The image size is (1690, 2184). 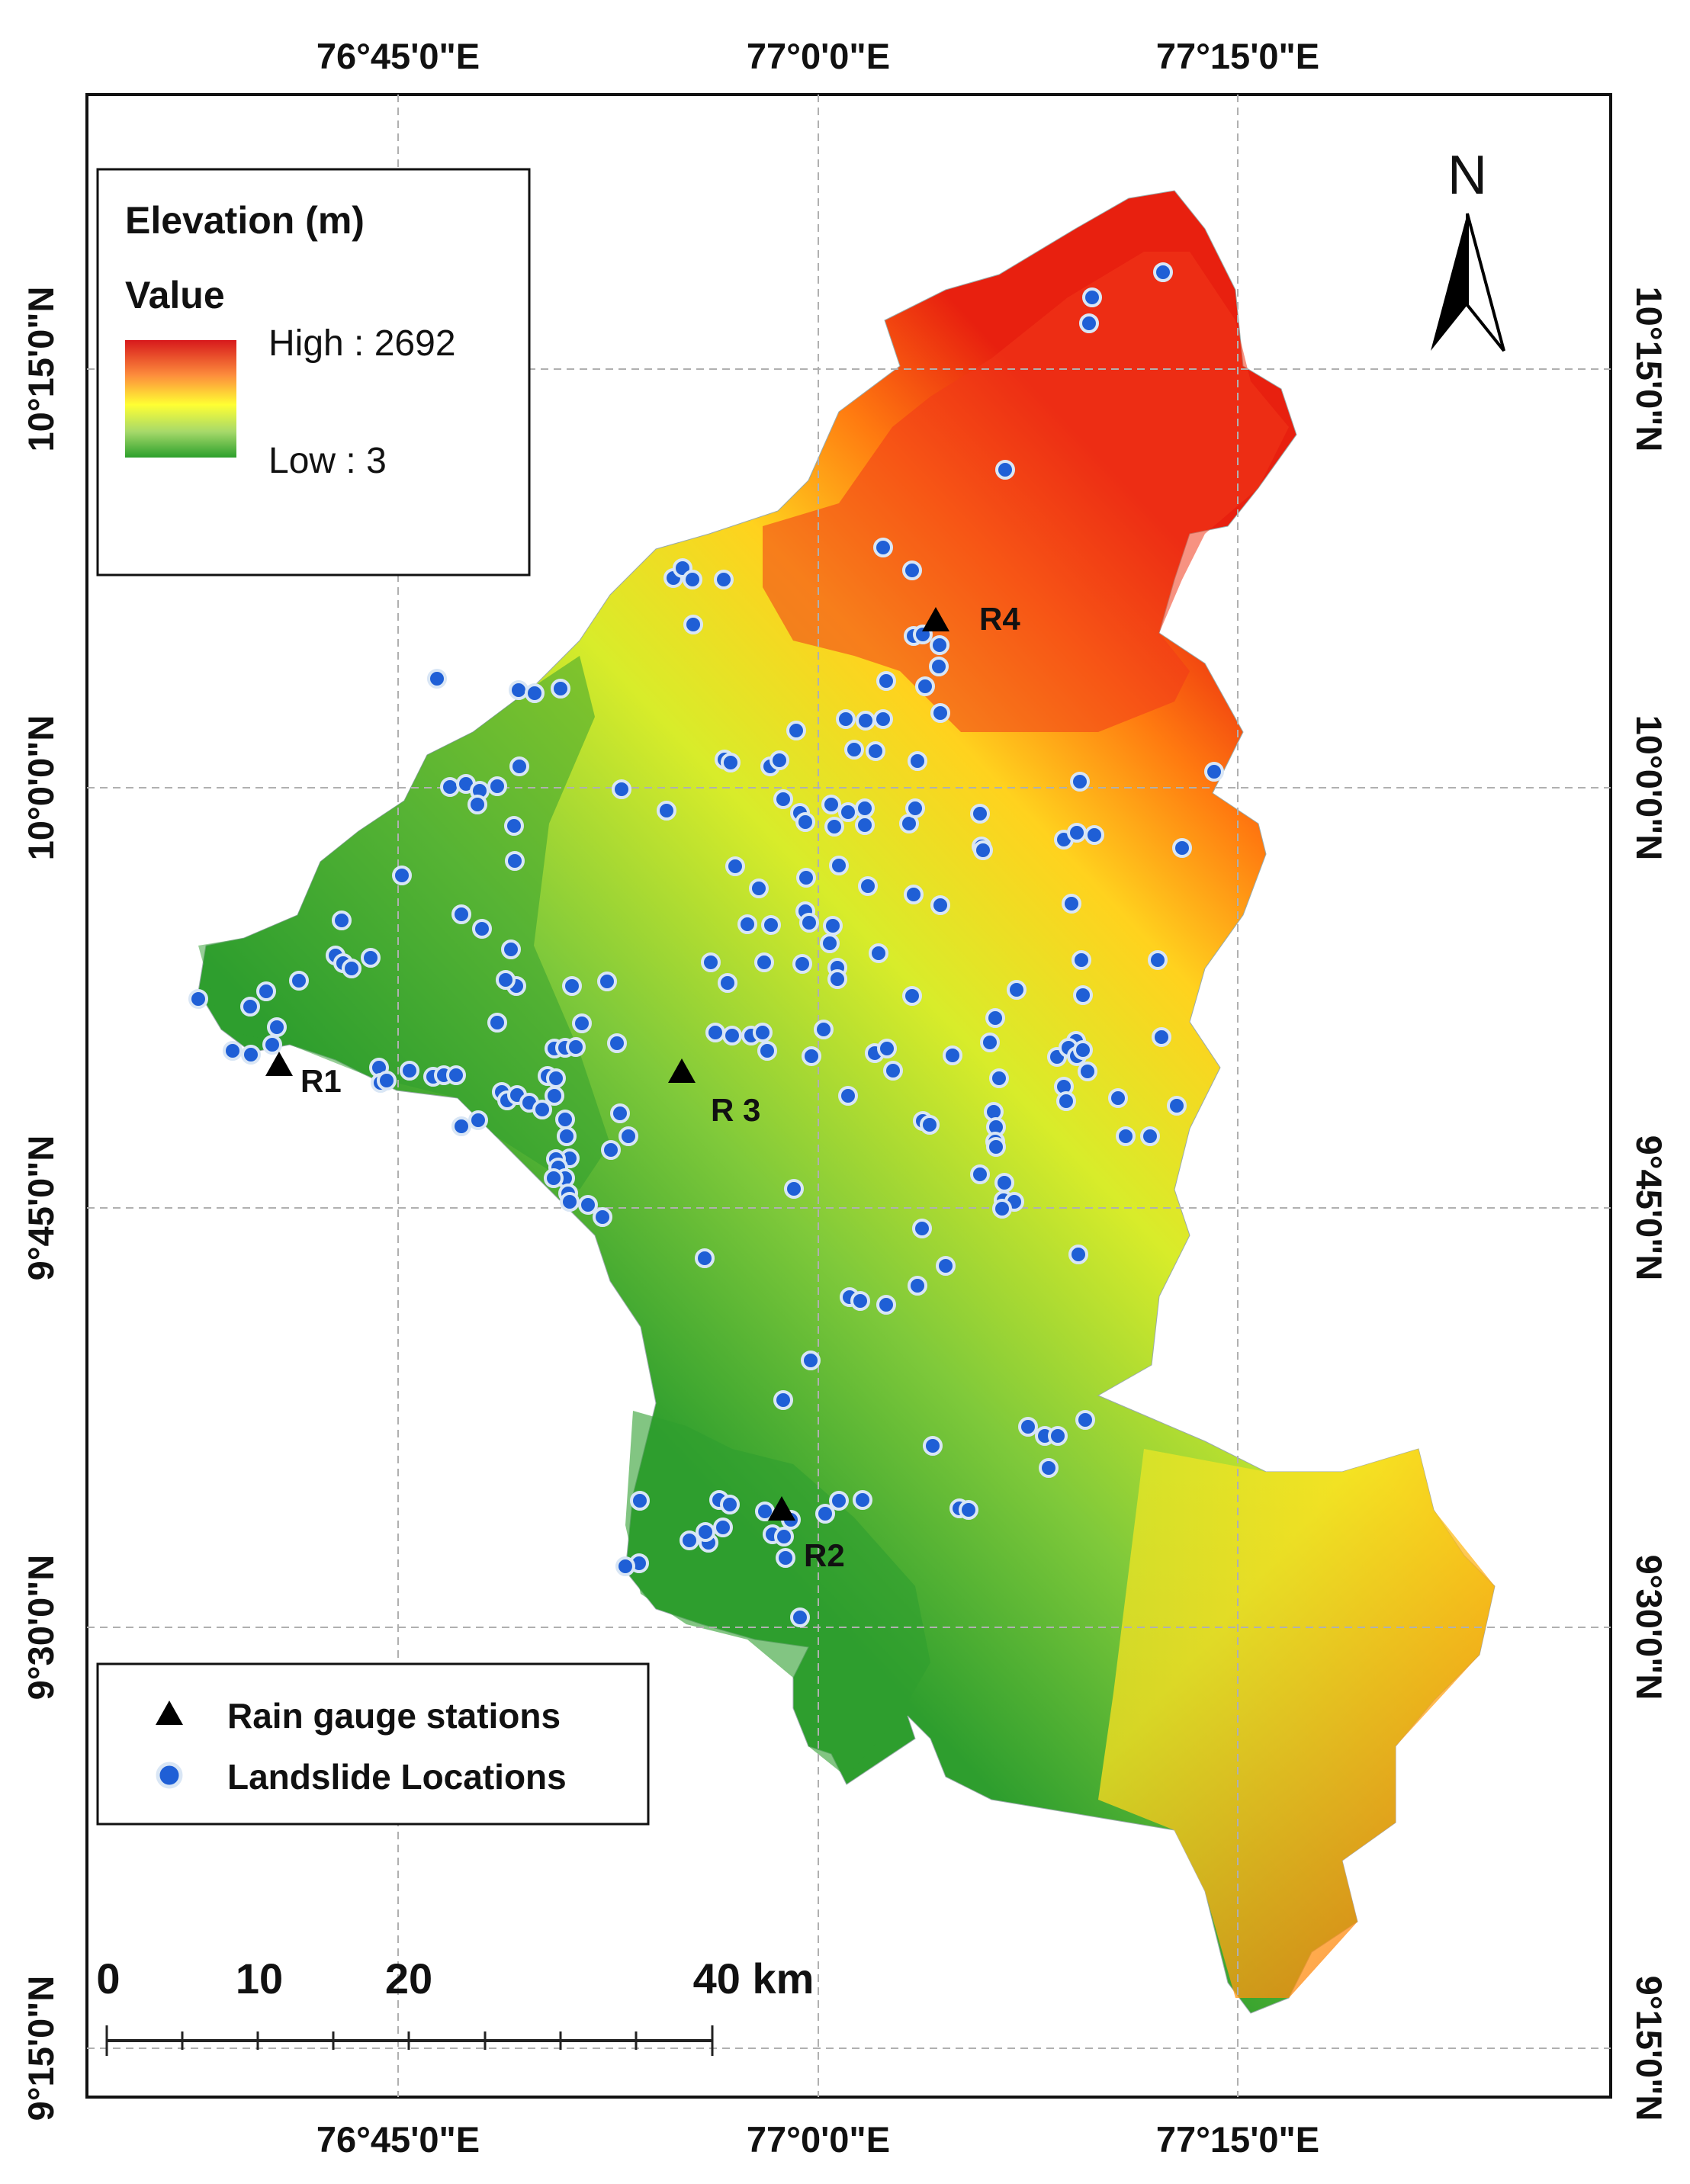 What do you see at coordinates (279, 1064) in the screenshot?
I see `rain-gauge-marker-r1` at bounding box center [279, 1064].